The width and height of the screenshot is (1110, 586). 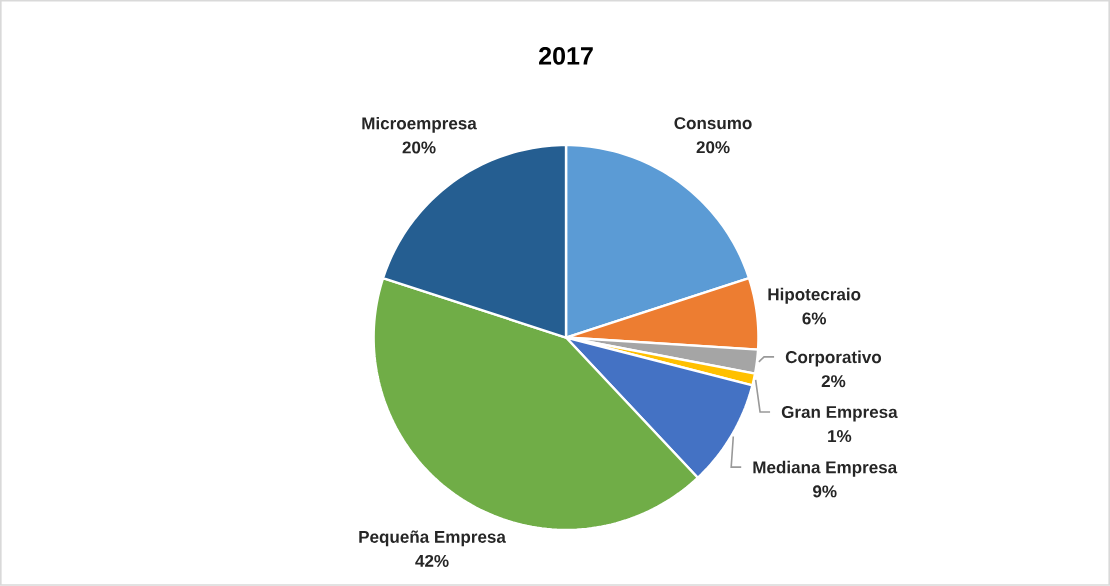 What do you see at coordinates (419, 124) in the screenshot?
I see `slice-label: Microempresa` at bounding box center [419, 124].